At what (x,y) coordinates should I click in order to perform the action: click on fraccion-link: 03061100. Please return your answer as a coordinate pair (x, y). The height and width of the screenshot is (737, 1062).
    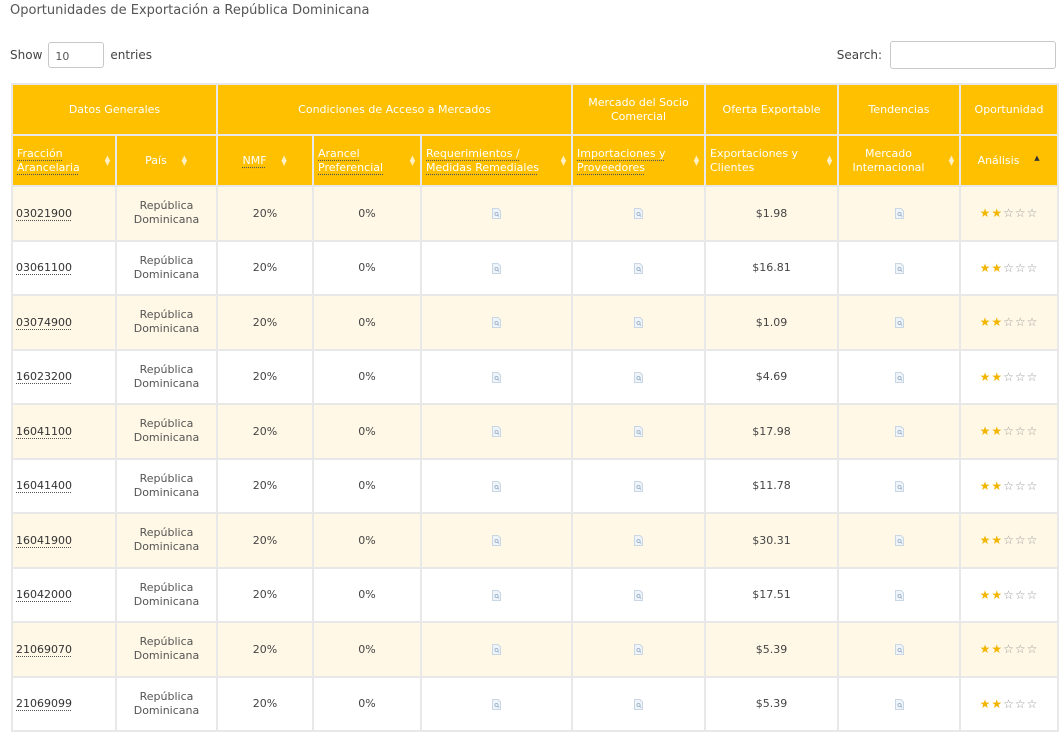
    Looking at the image, I should click on (44, 268).